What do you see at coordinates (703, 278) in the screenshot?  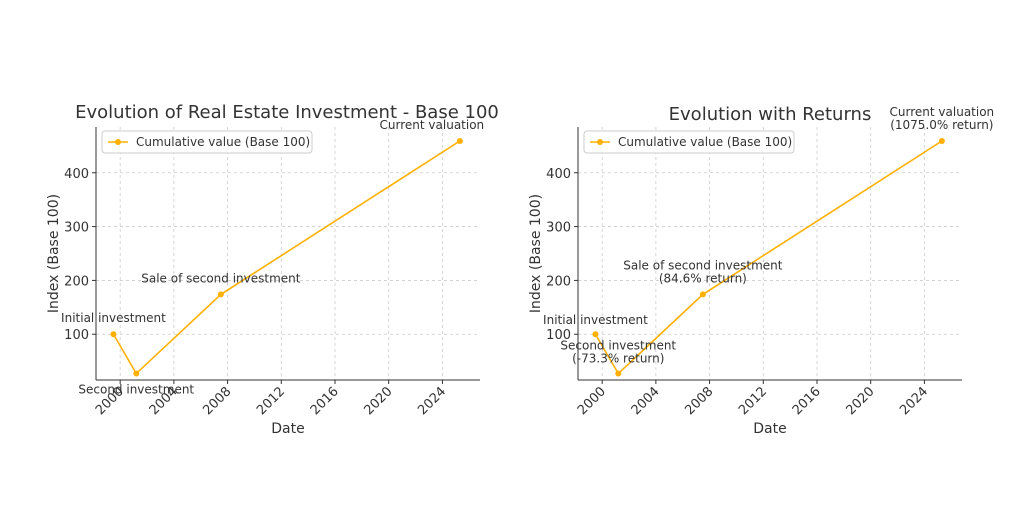 I see `annotation-line: (84.6% return)` at bounding box center [703, 278].